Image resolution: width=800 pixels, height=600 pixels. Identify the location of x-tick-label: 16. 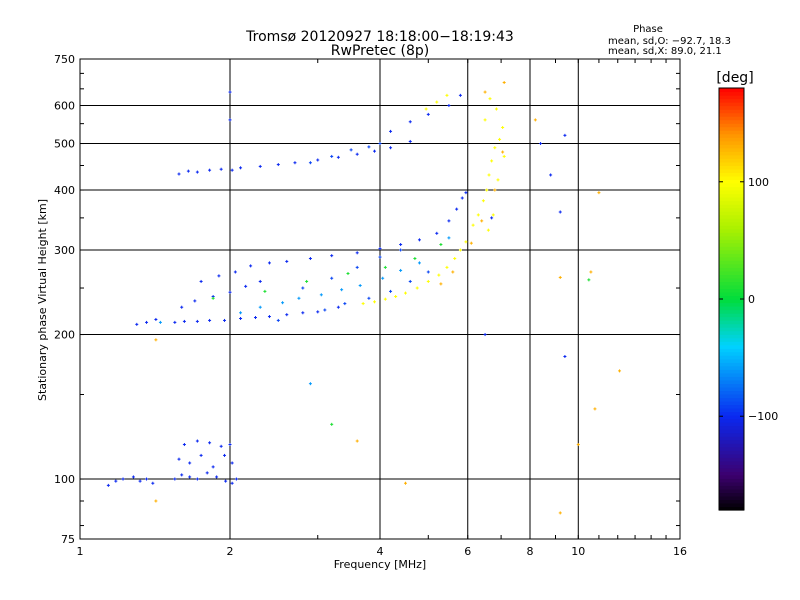
(680, 551).